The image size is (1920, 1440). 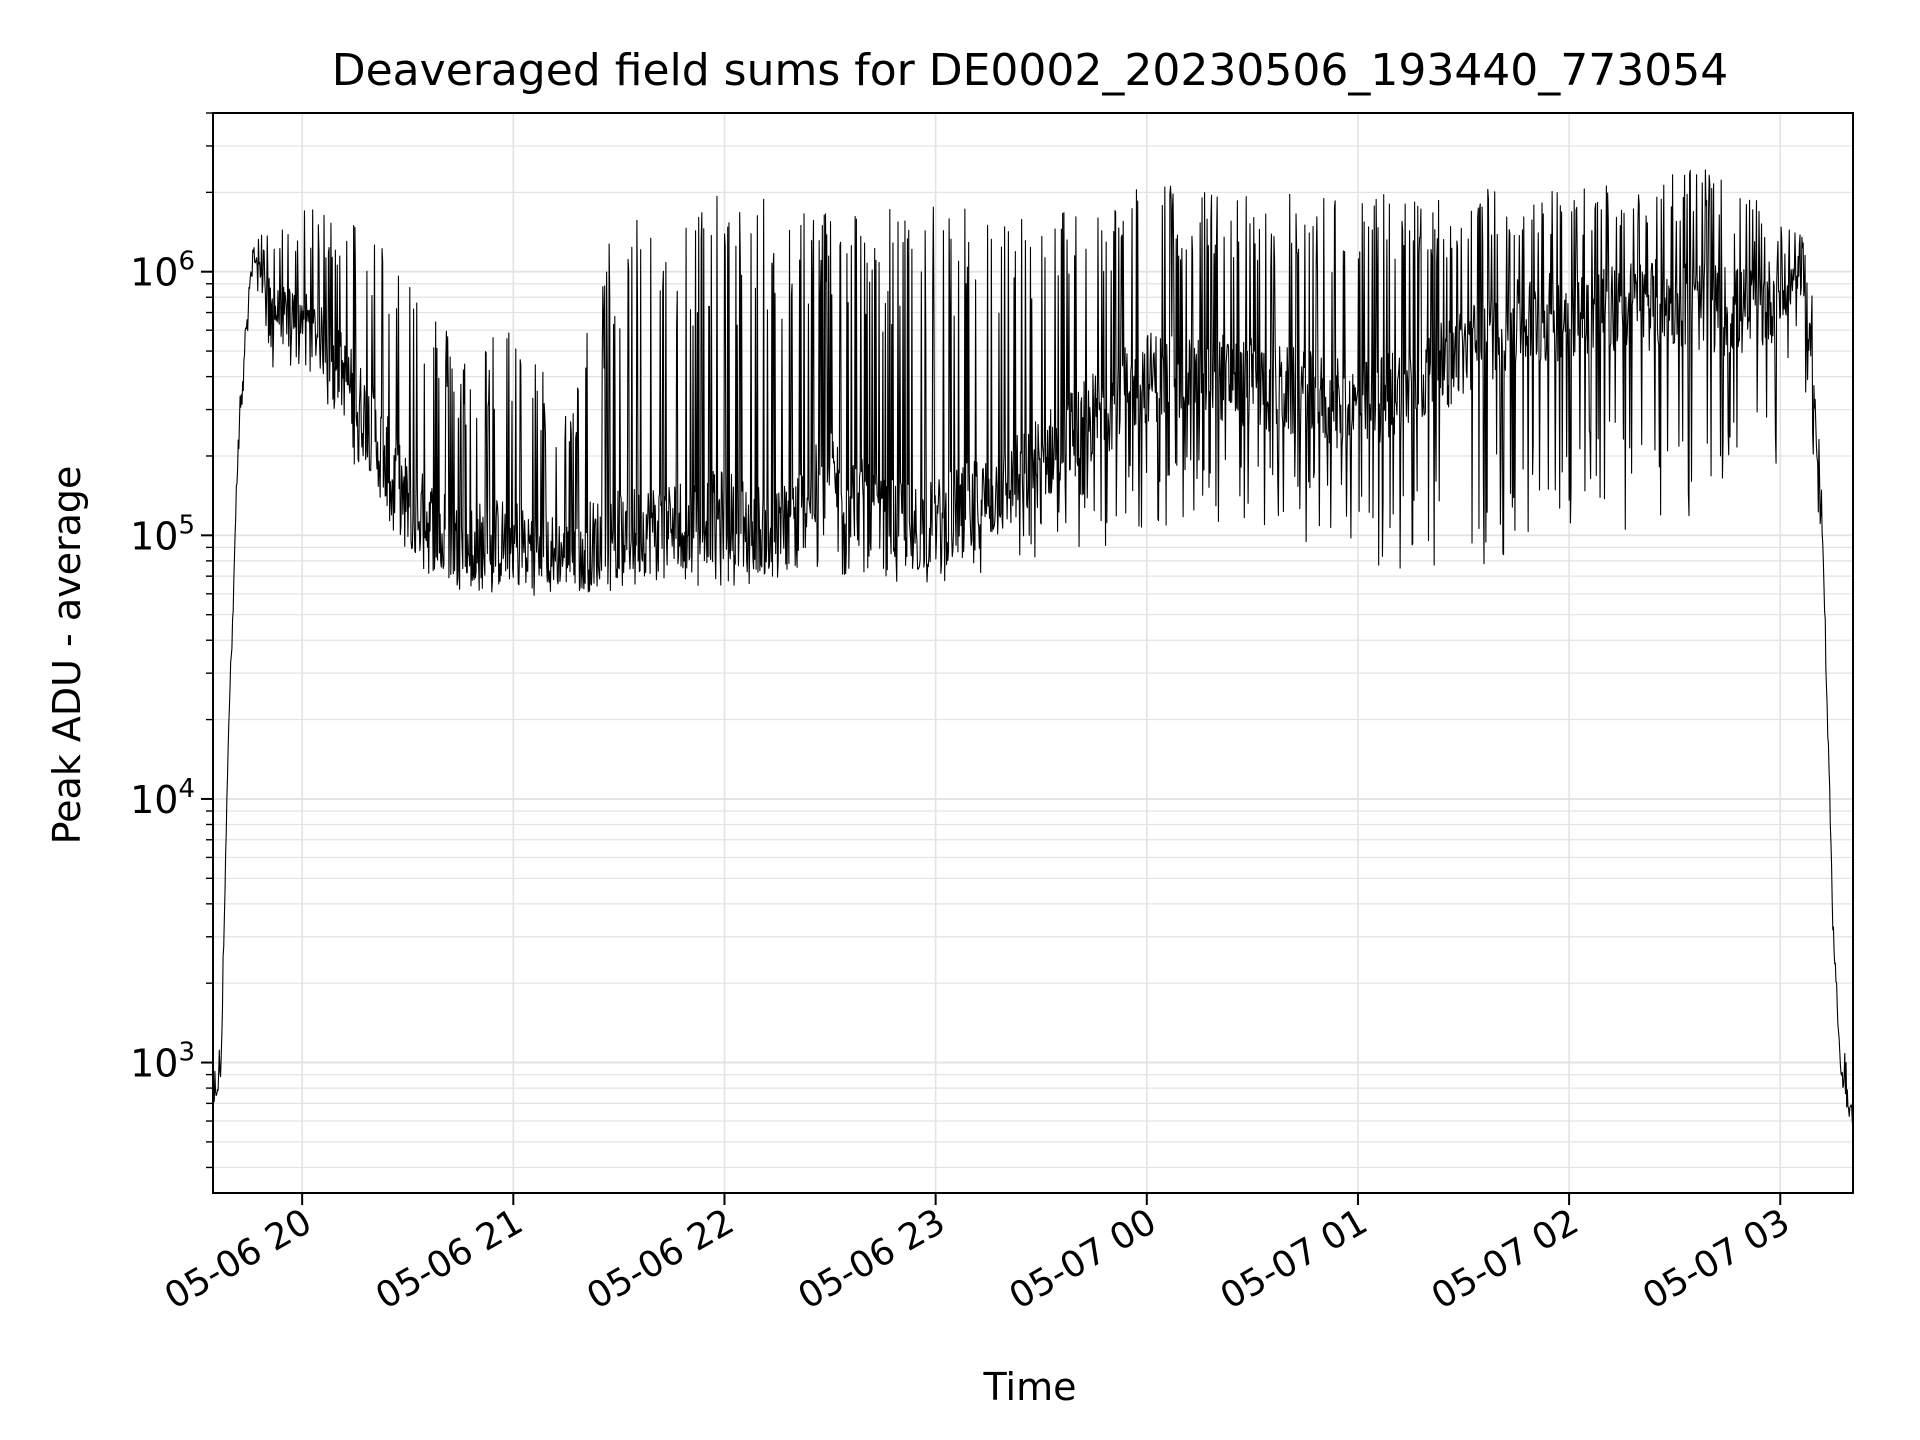 I want to click on y-tick-label: 105, so click(x=162, y=534).